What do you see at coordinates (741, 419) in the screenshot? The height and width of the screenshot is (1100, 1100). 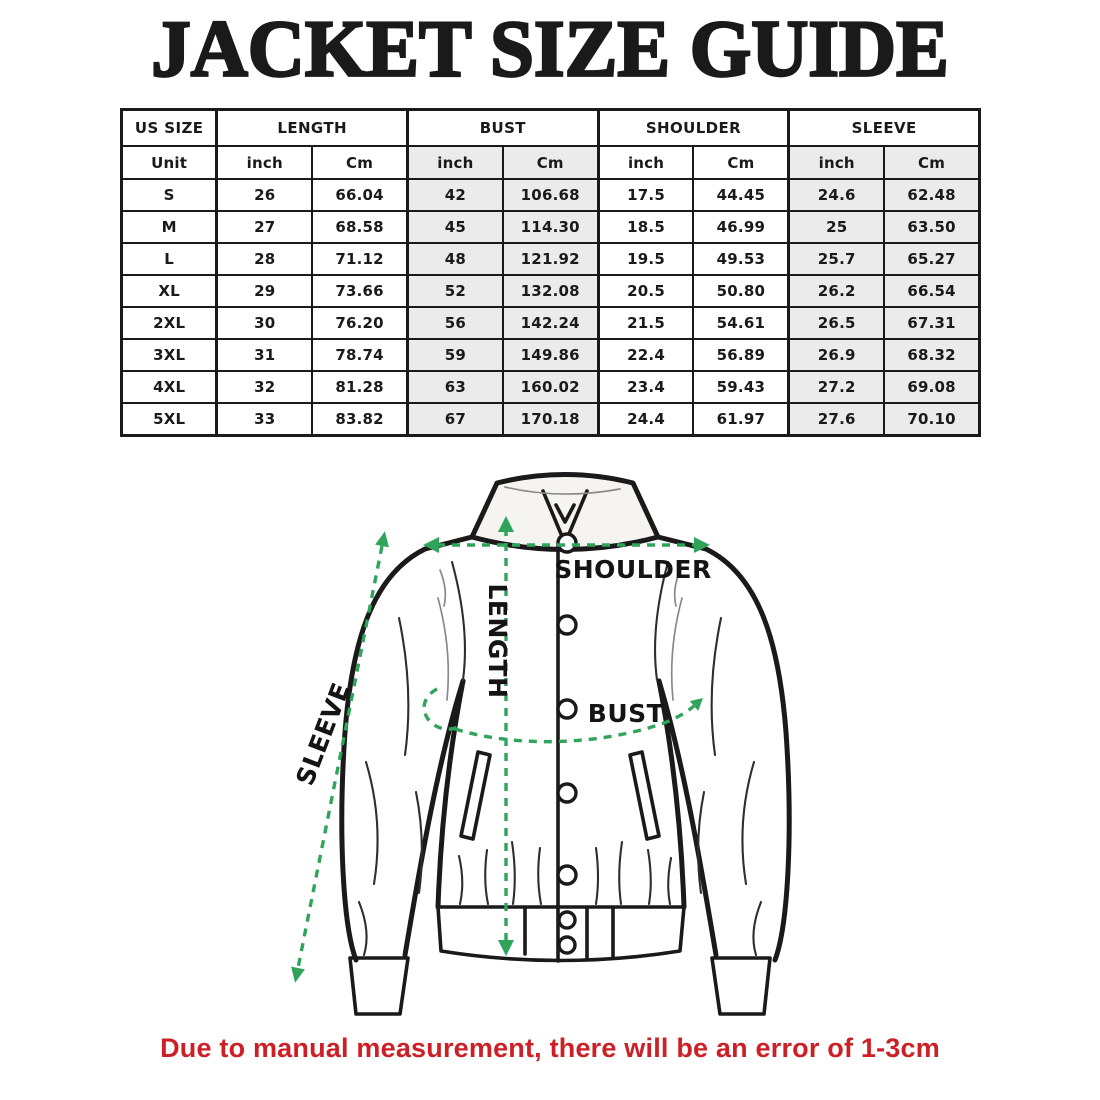 I see `size-value-cell: 61.97` at bounding box center [741, 419].